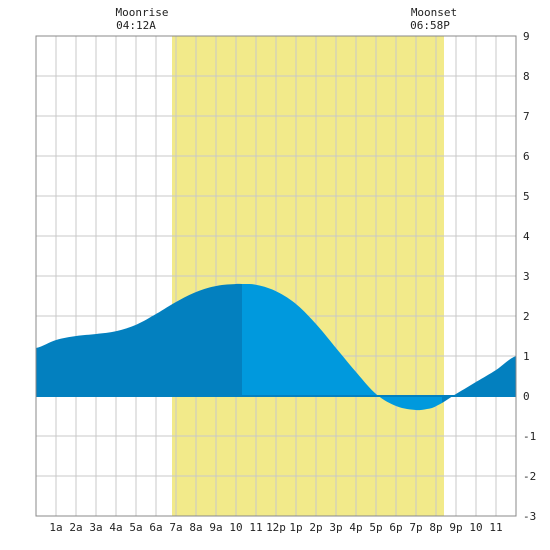 The height and width of the screenshot is (550, 550). What do you see at coordinates (526, 116) in the screenshot?
I see `y-tick-label: 7` at bounding box center [526, 116].